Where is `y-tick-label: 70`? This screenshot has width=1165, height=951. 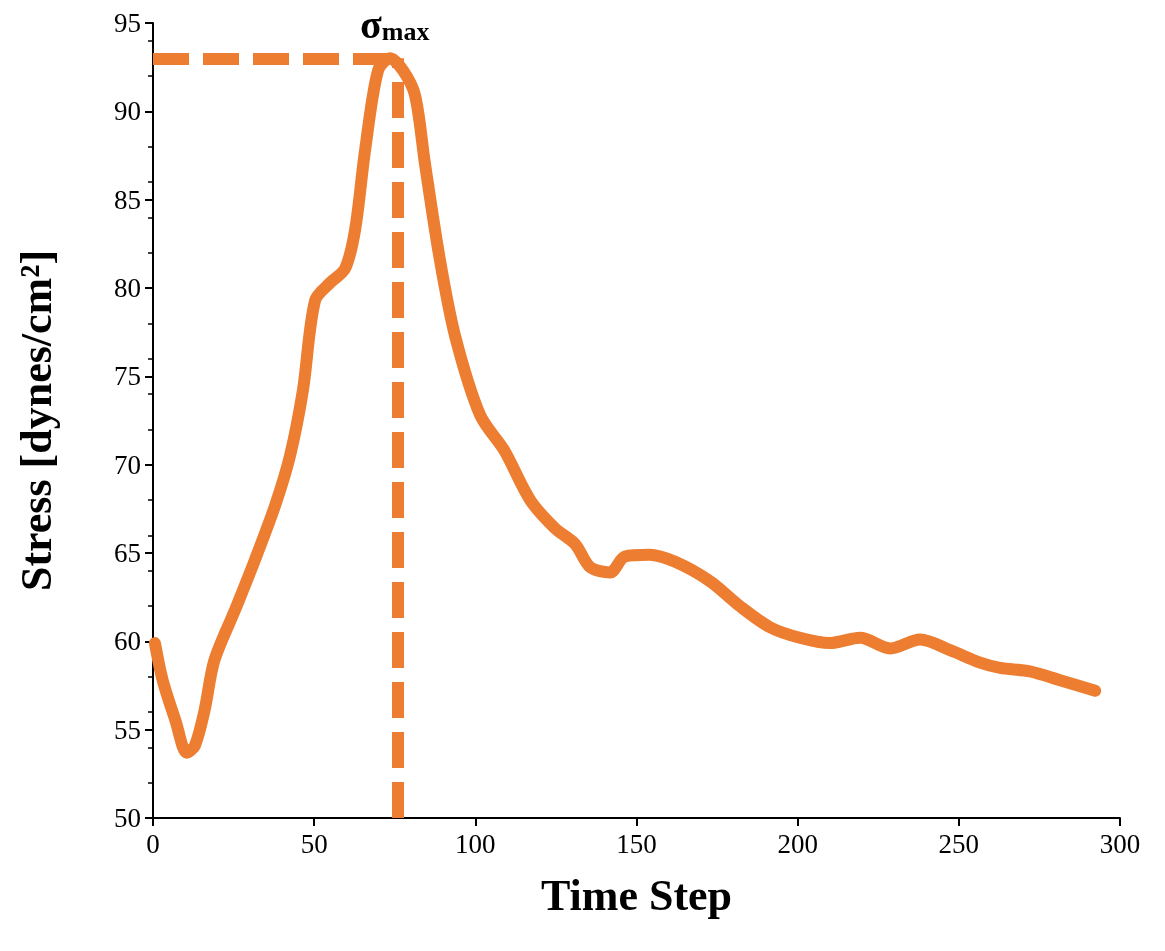
y-tick-label: 70 is located at coordinates (127, 464).